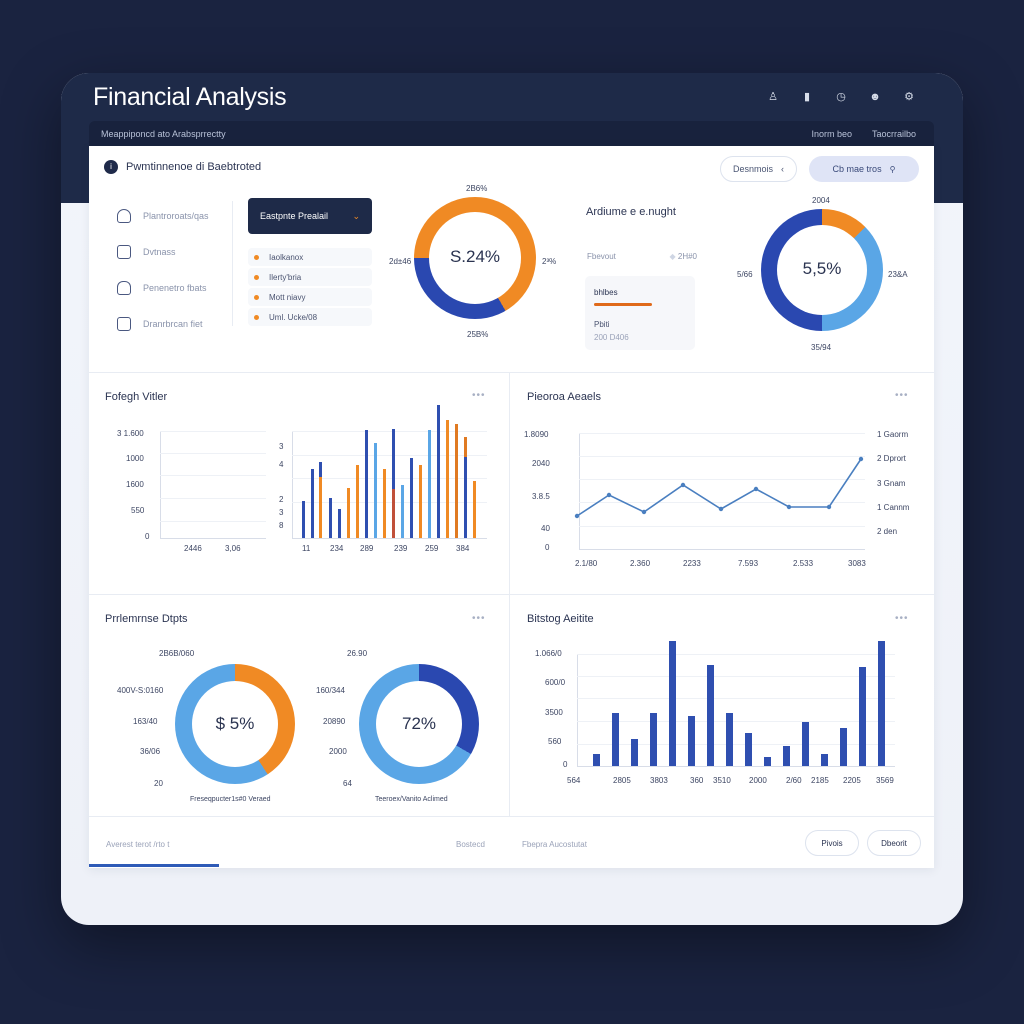  What do you see at coordinates (560, 619) in the screenshot?
I see `card-4-title: Bitstog Aeitite` at bounding box center [560, 619].